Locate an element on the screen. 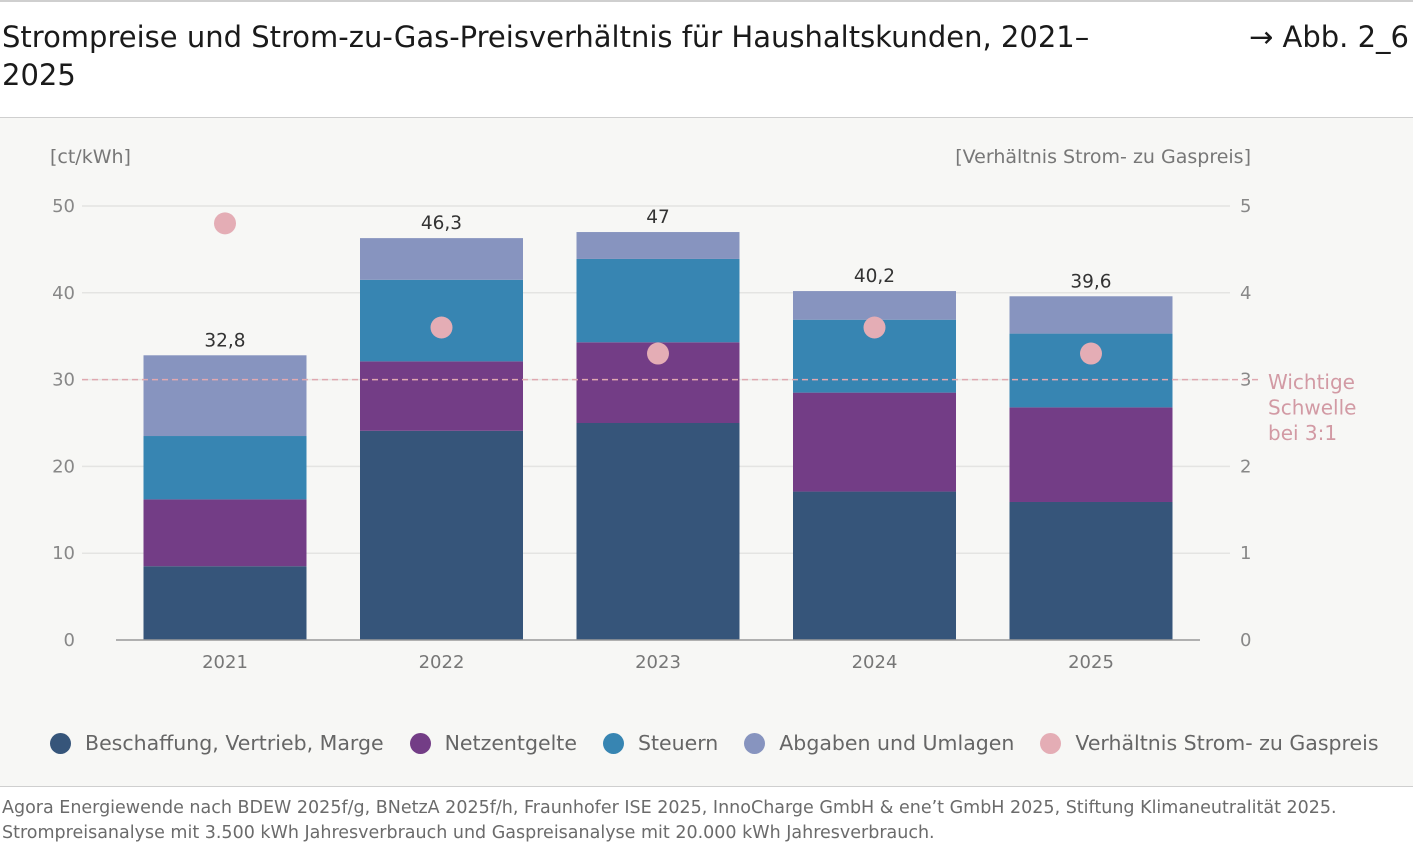 The height and width of the screenshot is (855, 1413). y-tick-label: 20 is located at coordinates (63, 466).